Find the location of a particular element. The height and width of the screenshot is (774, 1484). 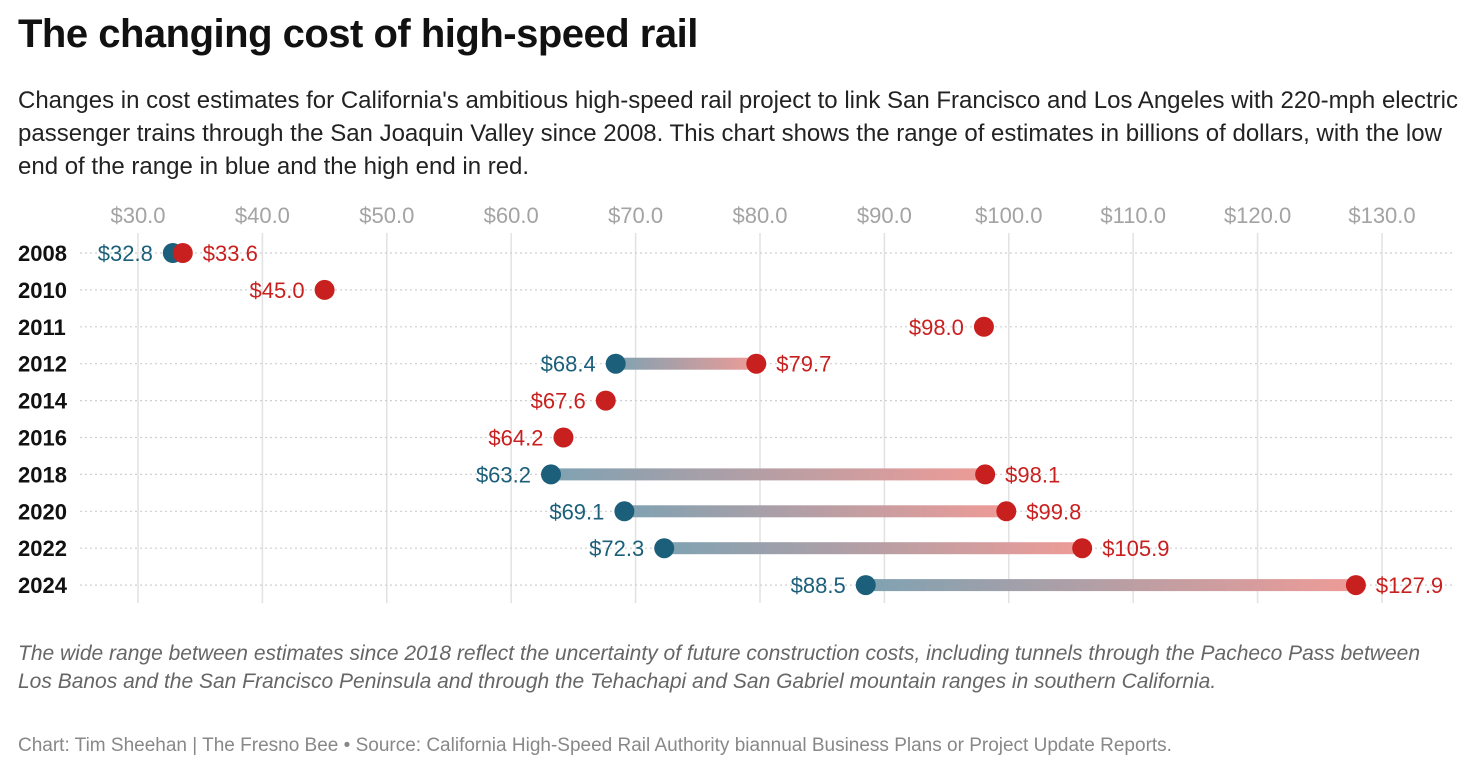

x-tick-label: $60.0 is located at coordinates (511, 215).